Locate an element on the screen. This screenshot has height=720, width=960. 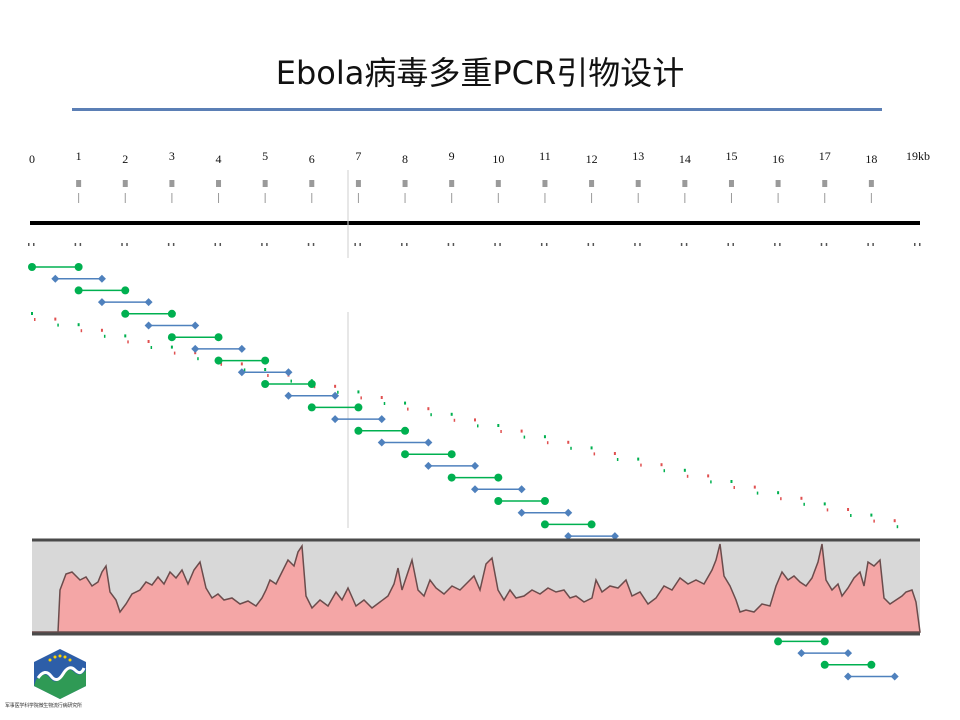
kb-tick-label: 12 is located at coordinates (592, 159).